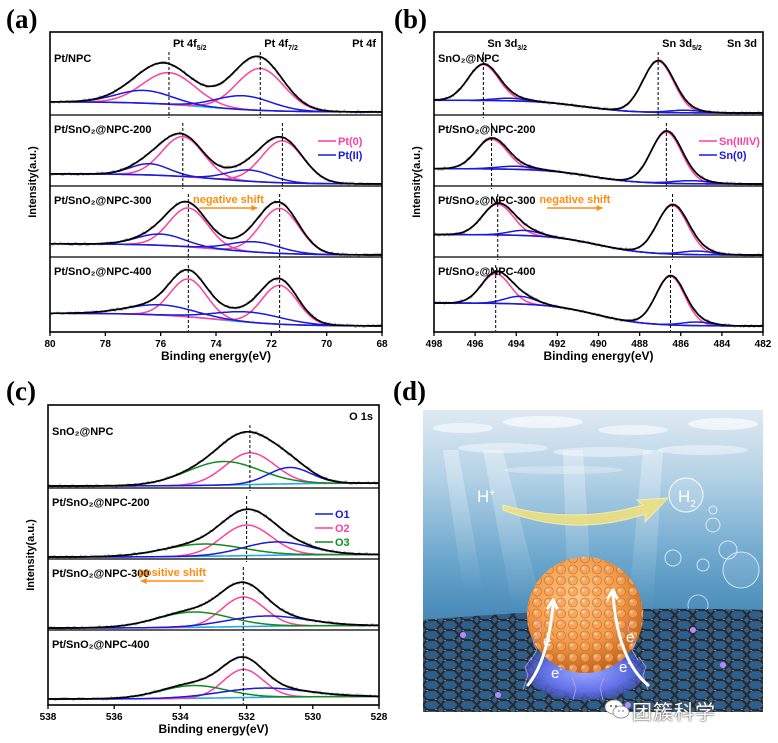 The width and height of the screenshot is (778, 743). Describe the element at coordinates (72, 59) in the screenshot. I see `sample-label: Pt/NPC` at that location.